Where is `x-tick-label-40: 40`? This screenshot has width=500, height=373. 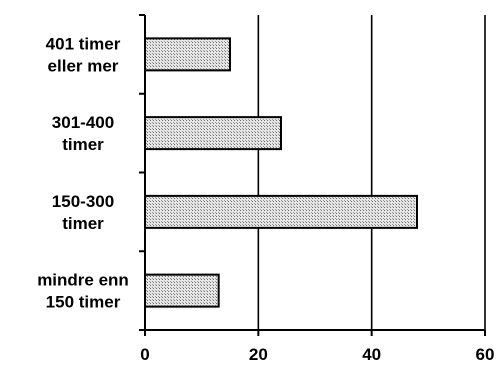
x-tick-label-40: 40 is located at coordinates (371, 354).